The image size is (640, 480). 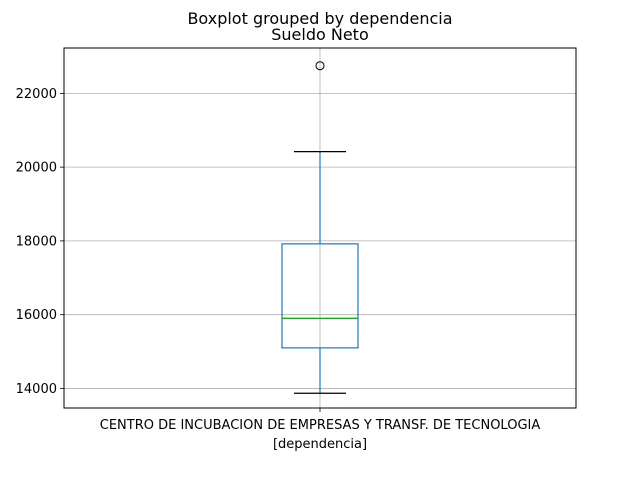 What do you see at coordinates (320, 34) in the screenshot?
I see `chart-title: Sueldo Neto` at bounding box center [320, 34].